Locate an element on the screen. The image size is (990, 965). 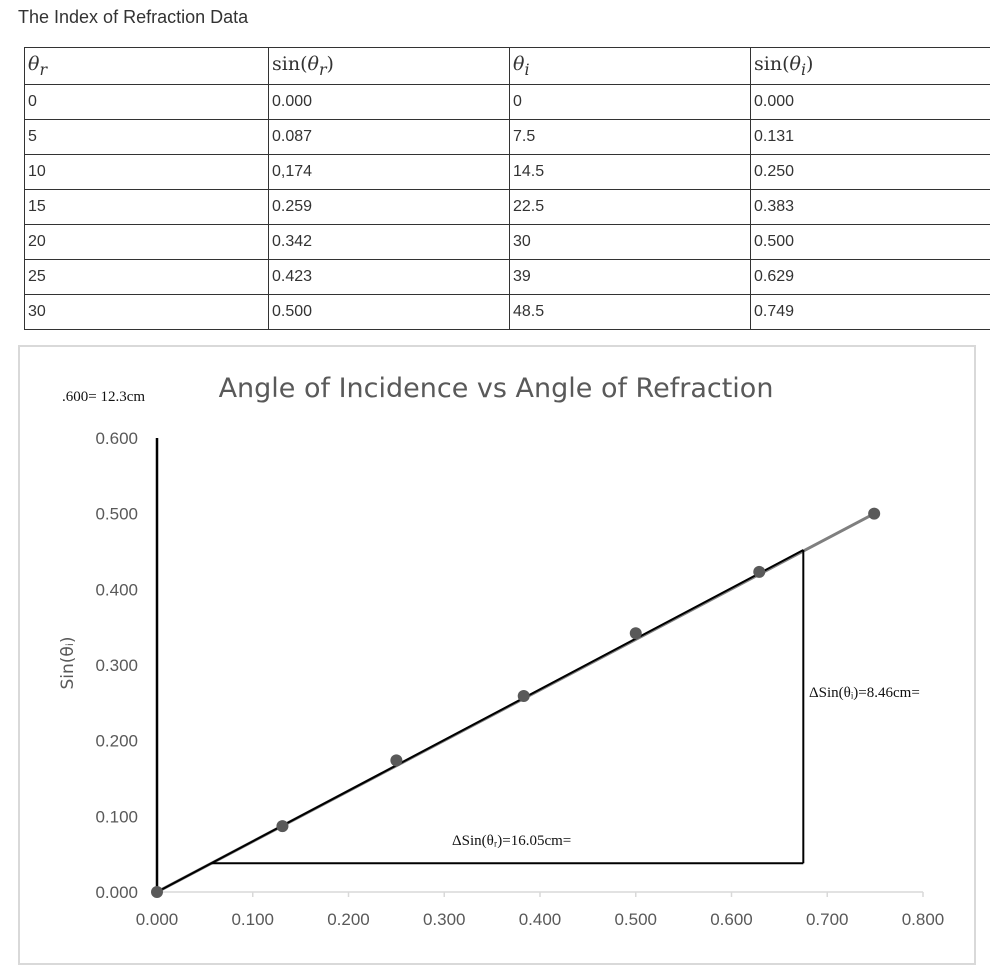
y-tick-label: 0.600 is located at coordinates (116, 438).